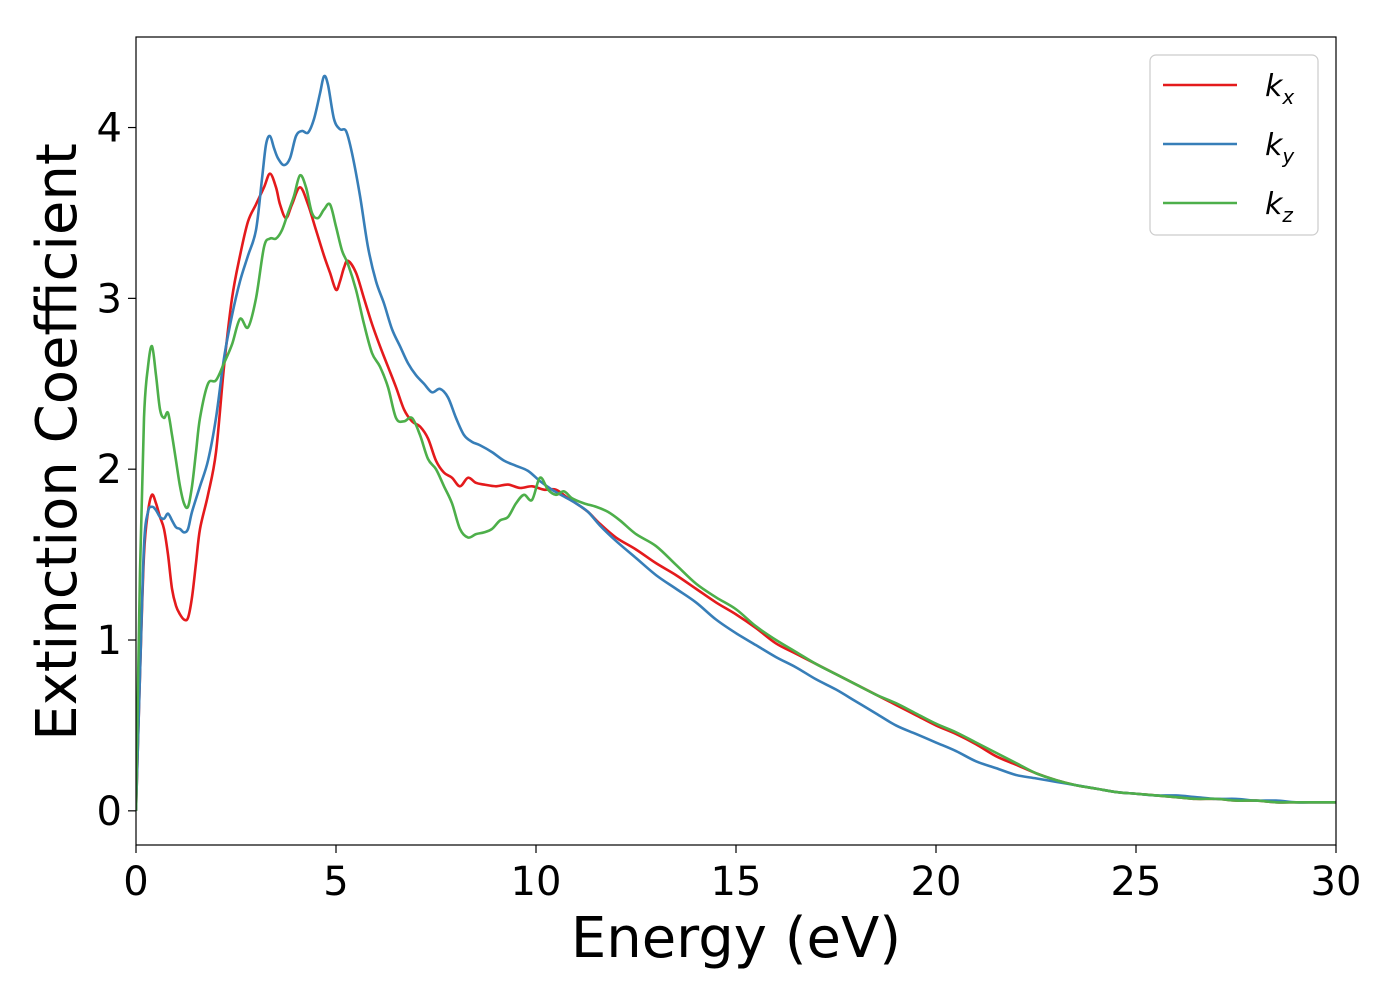  I want to click on legend: kx ky kz, so click(1234, 145).